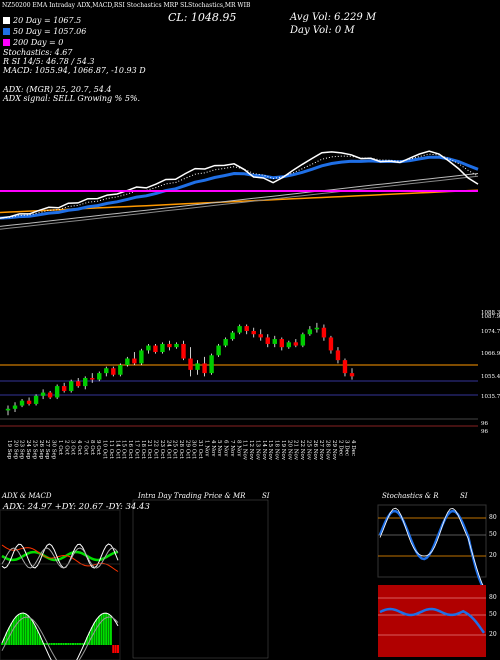 This screenshot has height=660, width=500. I want to click on rsi-tick-20: 20, so click(493, 634).